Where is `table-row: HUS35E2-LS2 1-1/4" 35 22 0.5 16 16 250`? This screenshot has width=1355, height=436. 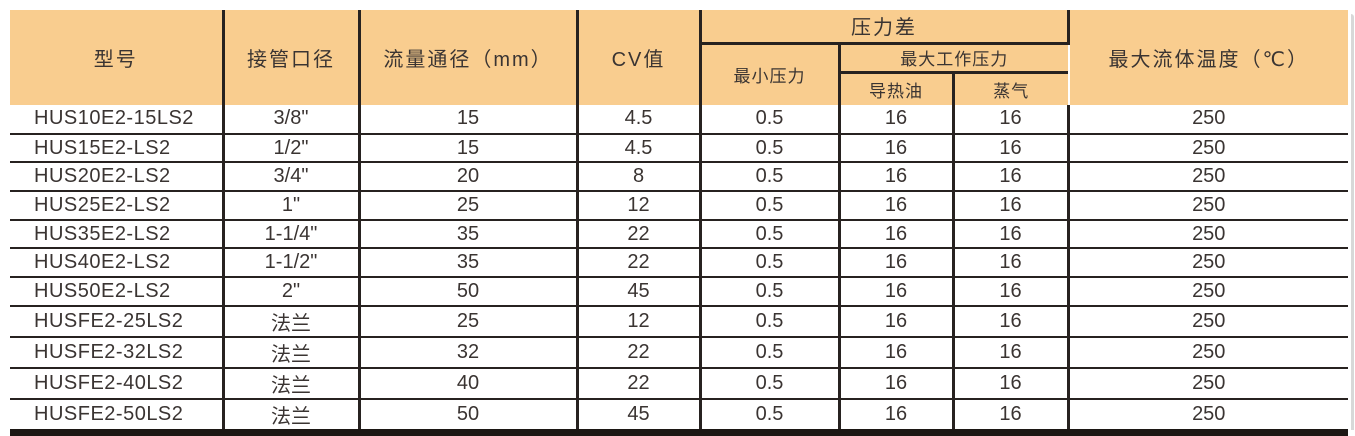
table-row: HUS35E2-LS2 1-1/4" 35 22 0.5 16 16 250 is located at coordinates (679, 234).